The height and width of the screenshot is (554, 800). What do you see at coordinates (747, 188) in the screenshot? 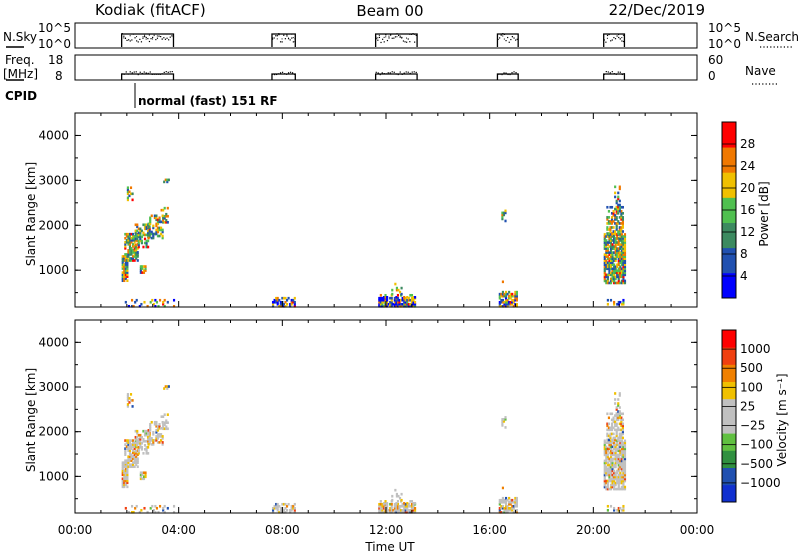
I see `colorbar-tick-label: 20` at bounding box center [747, 188].